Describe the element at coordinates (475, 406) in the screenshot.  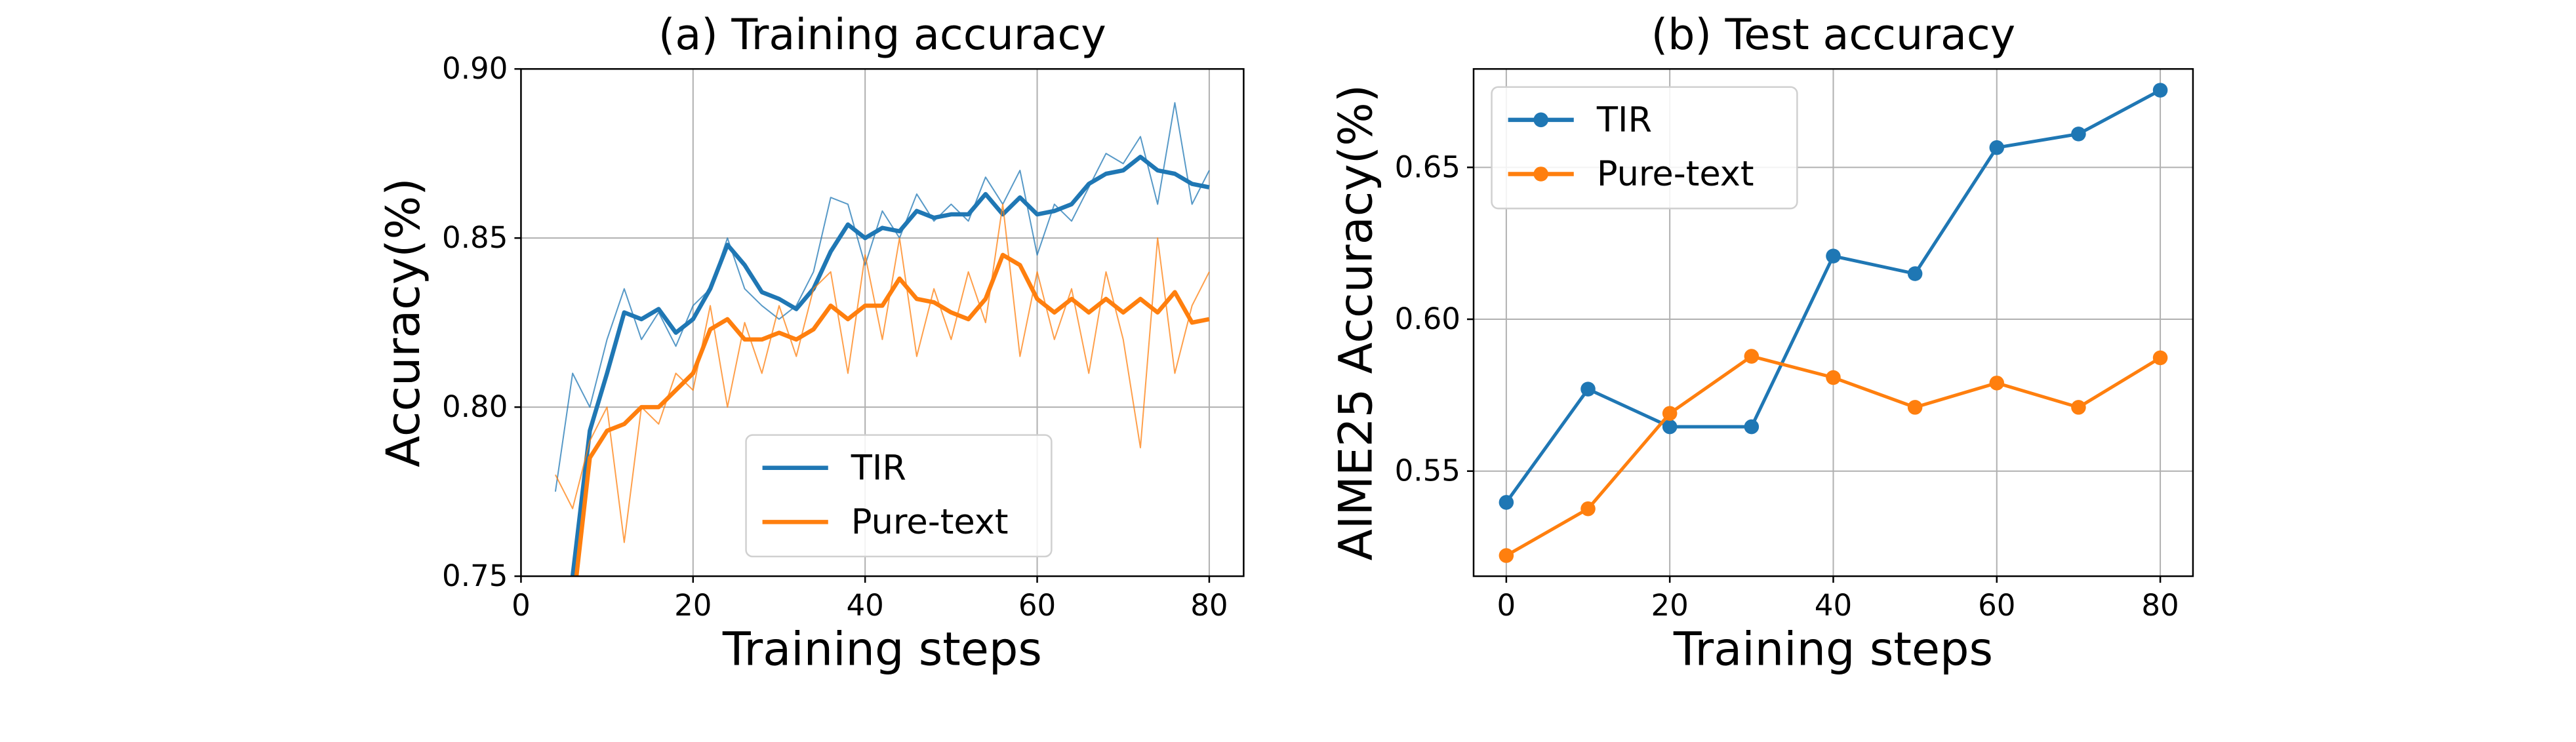
I see `y-tick-label: 0.80` at that location.